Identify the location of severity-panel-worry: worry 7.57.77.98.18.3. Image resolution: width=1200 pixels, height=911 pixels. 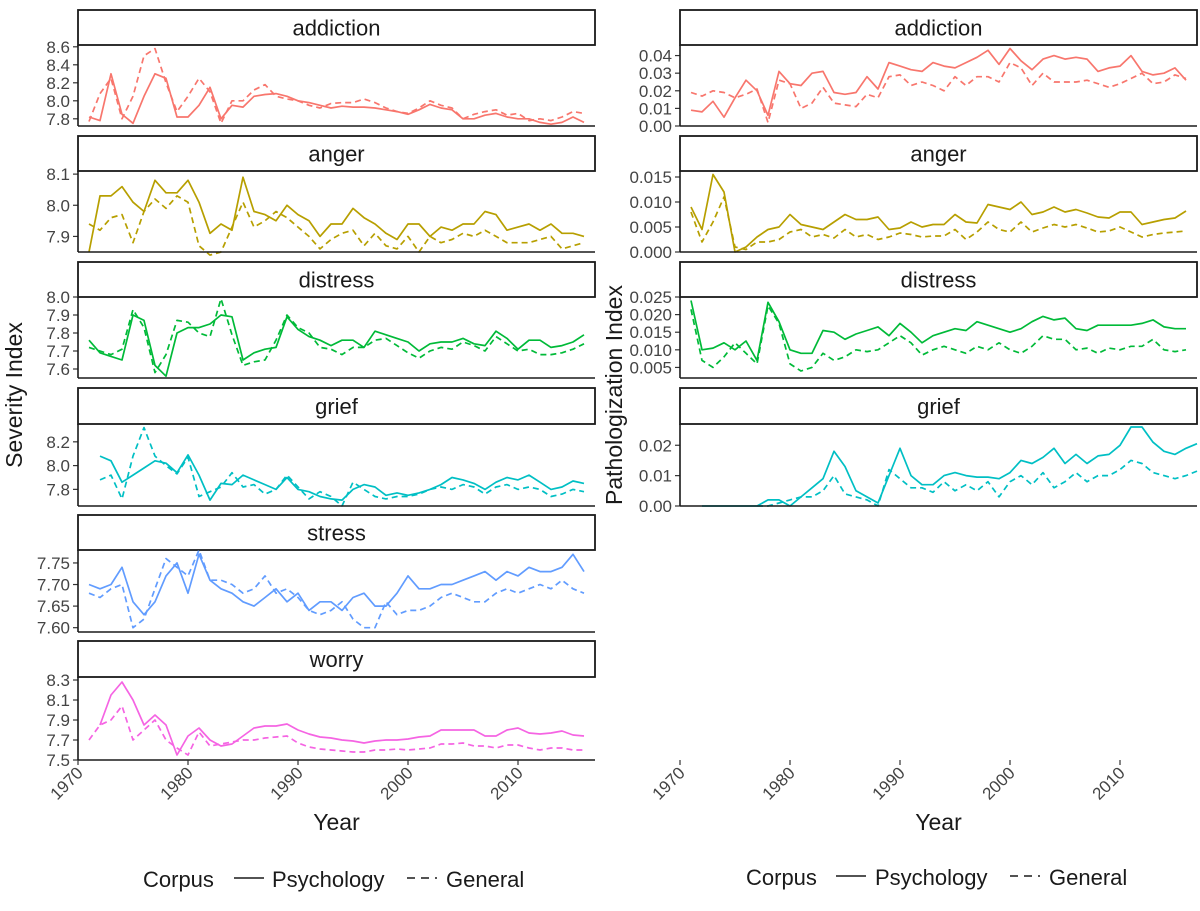
(321, 705).